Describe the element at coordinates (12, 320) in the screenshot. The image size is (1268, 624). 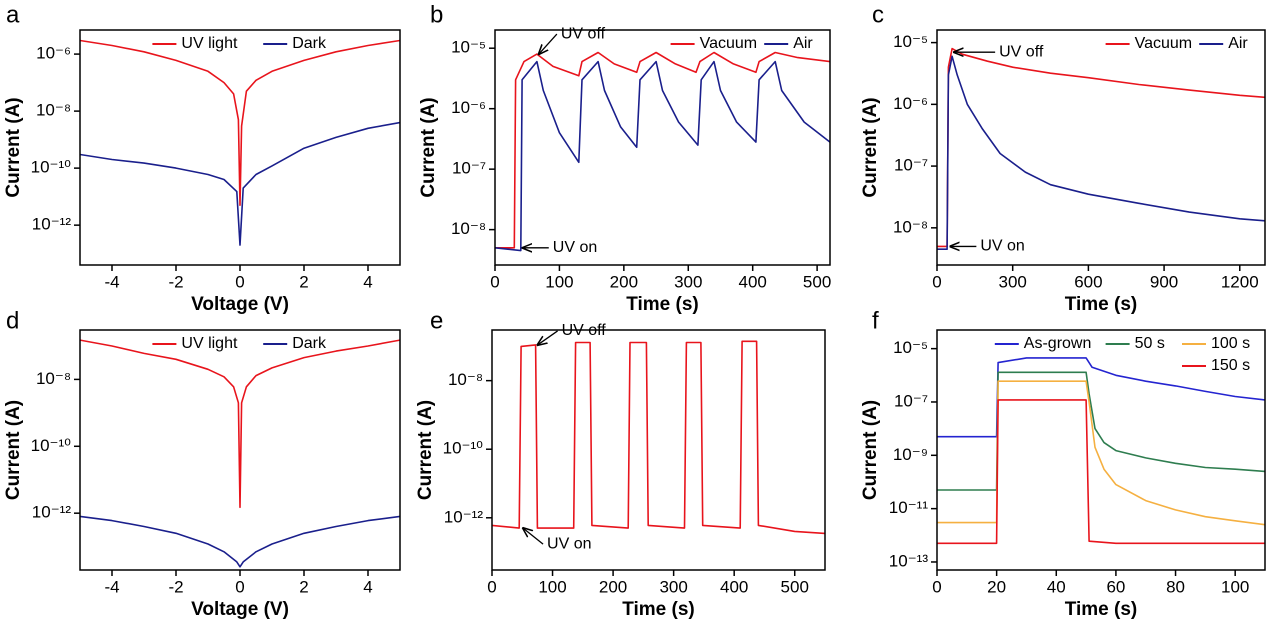
I see `panel-label: d` at that location.